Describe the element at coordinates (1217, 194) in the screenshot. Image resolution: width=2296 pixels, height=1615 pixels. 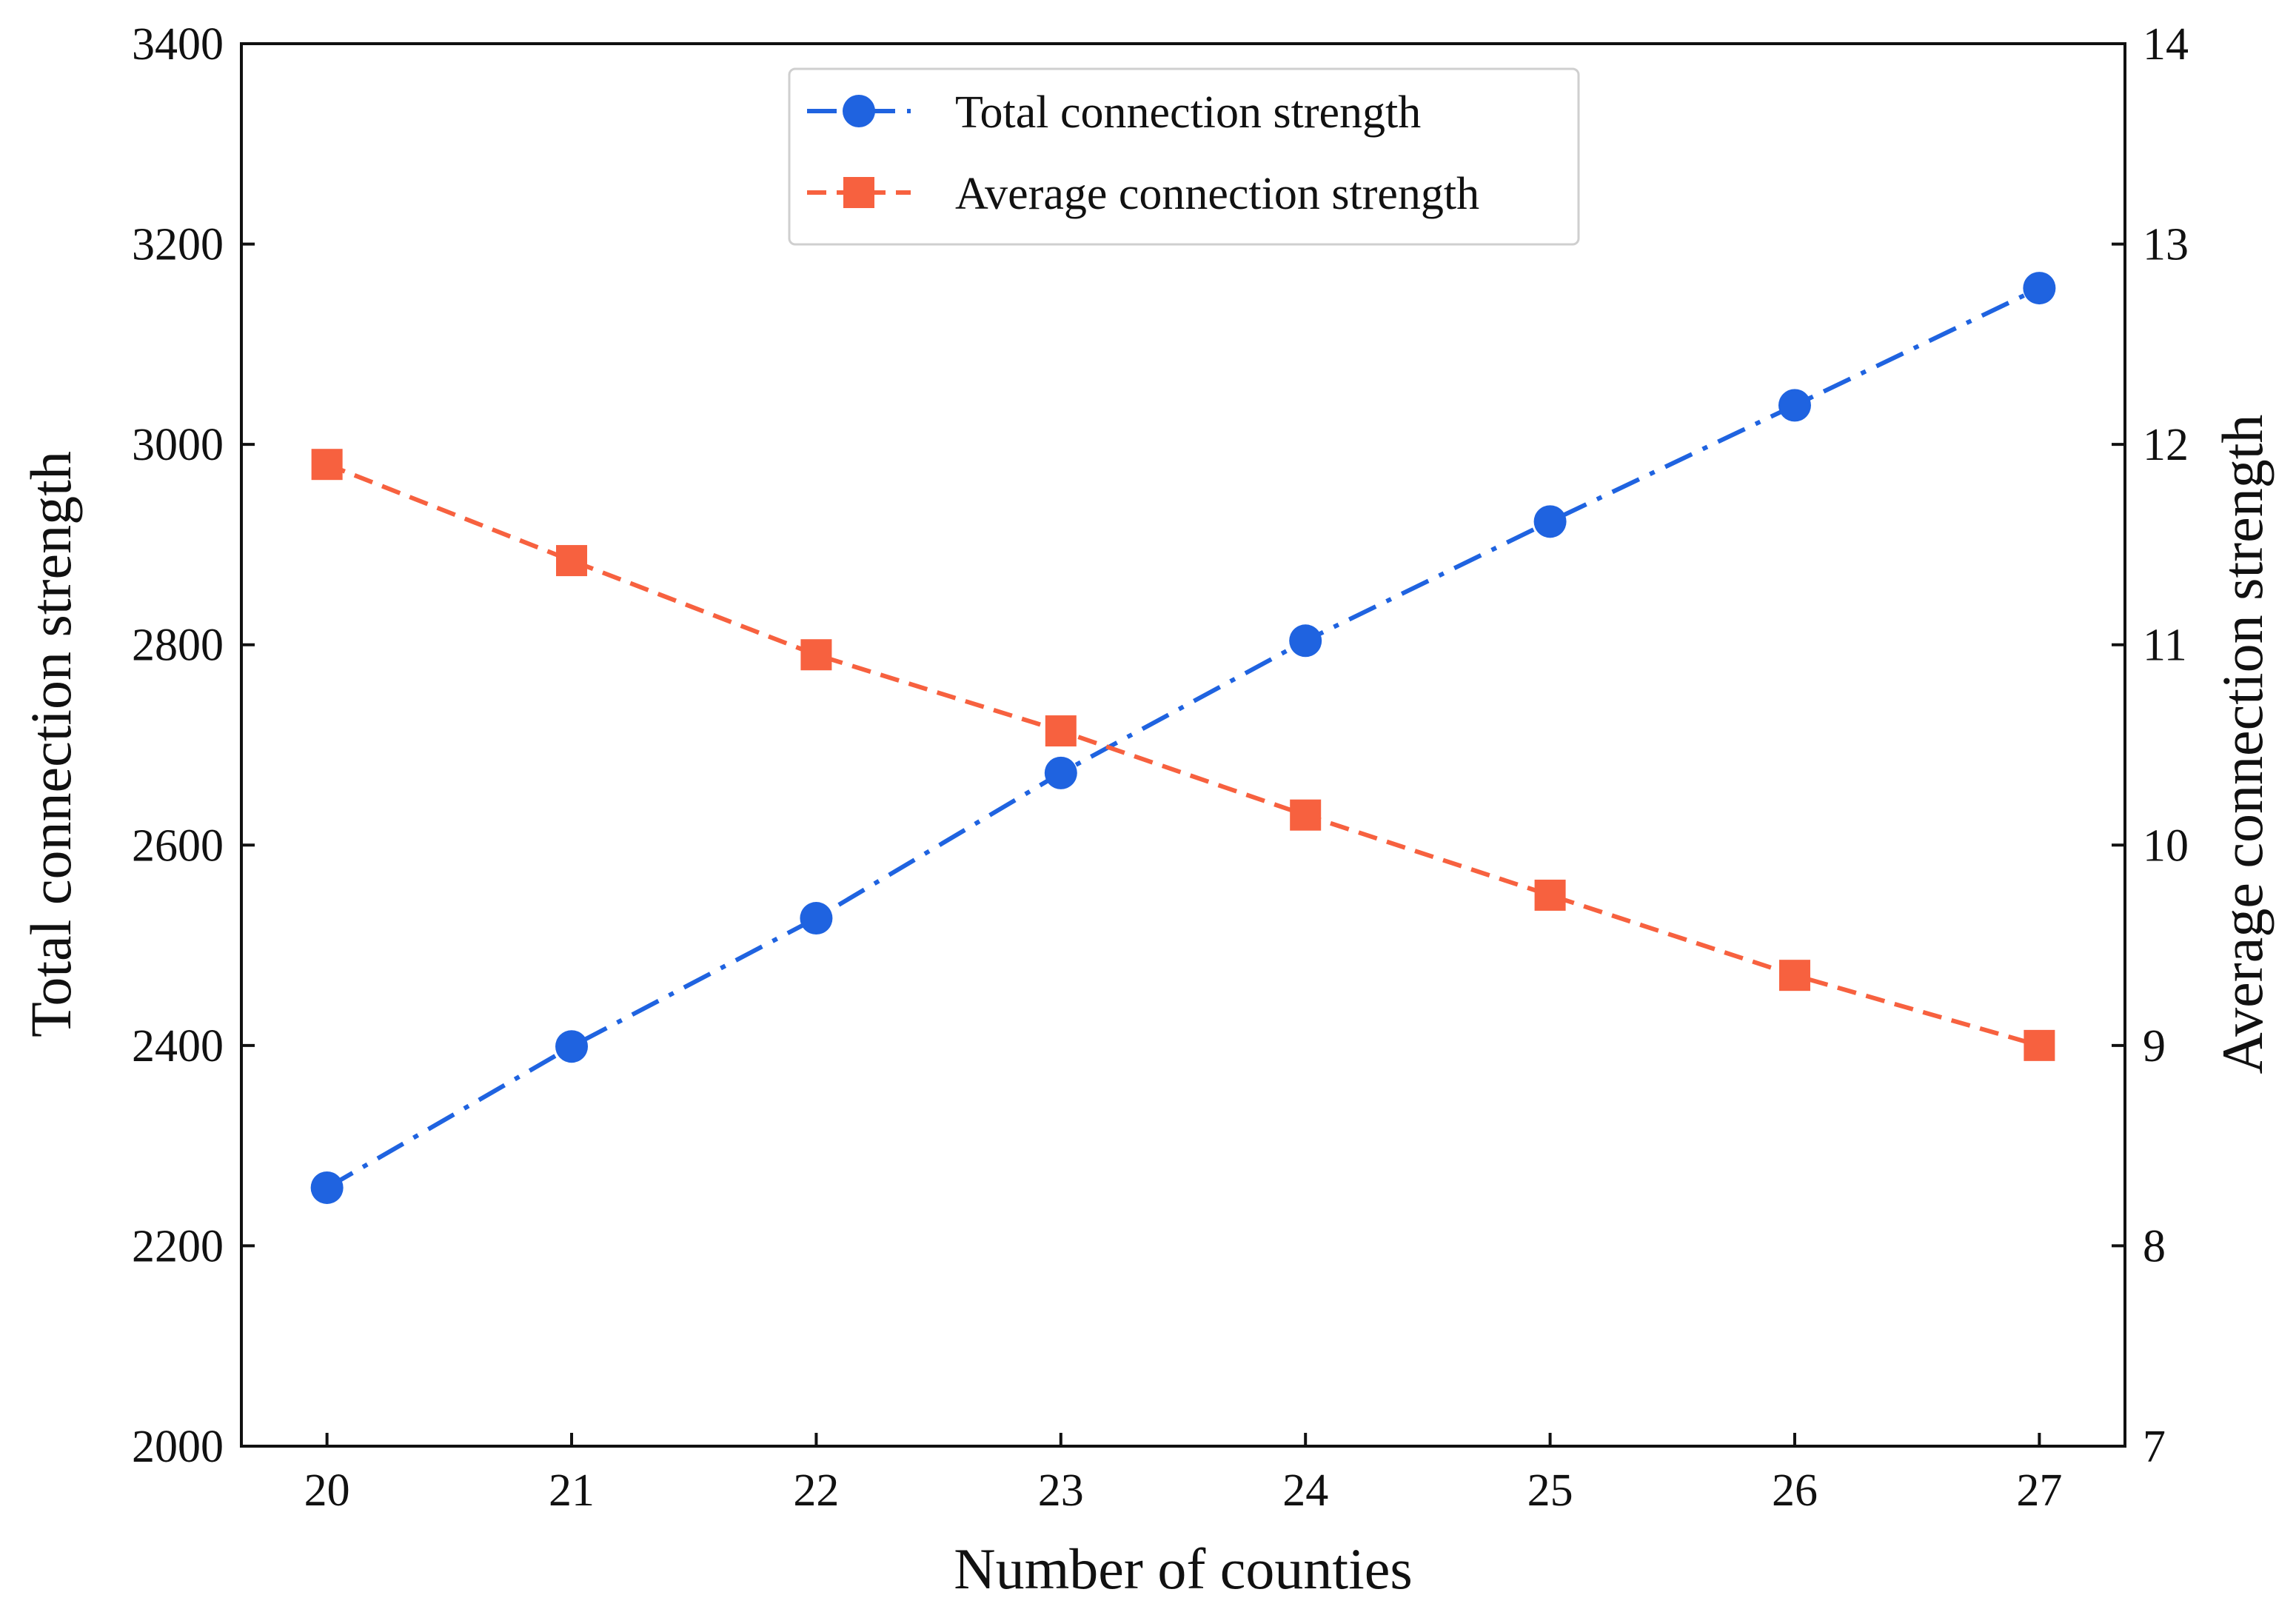
I see `legend-label-average-connection-strength: Average connection strength` at that location.